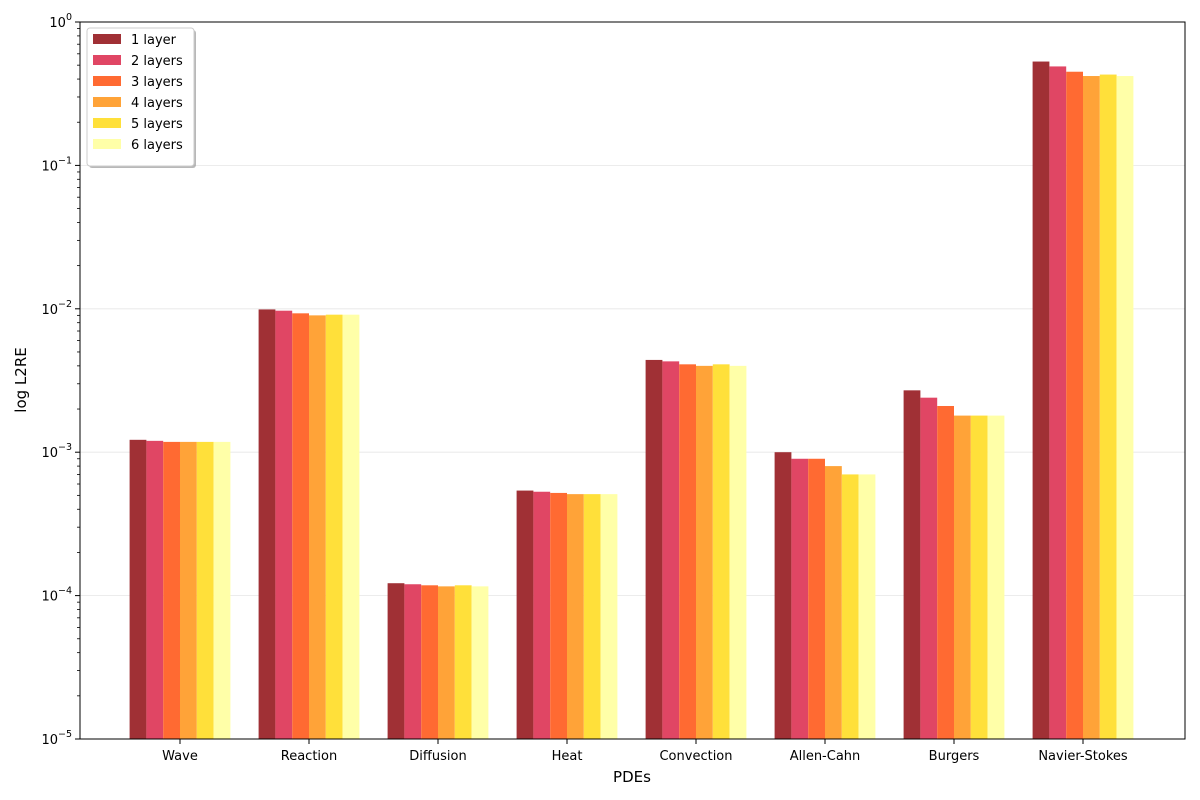  I want to click on legend-label: 1 layer, so click(154, 40).